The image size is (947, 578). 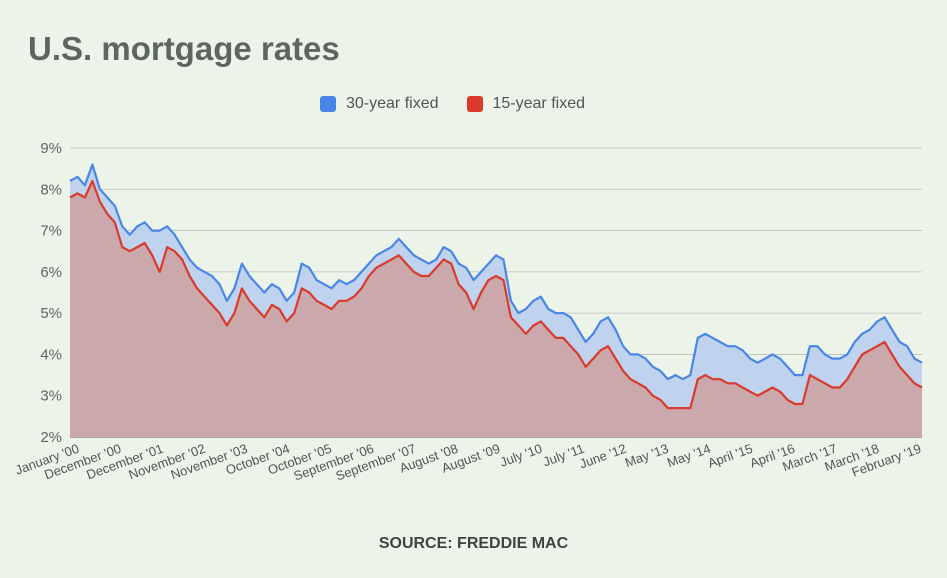 What do you see at coordinates (602, 456) in the screenshot?
I see `x-tick-label: June '12` at bounding box center [602, 456].